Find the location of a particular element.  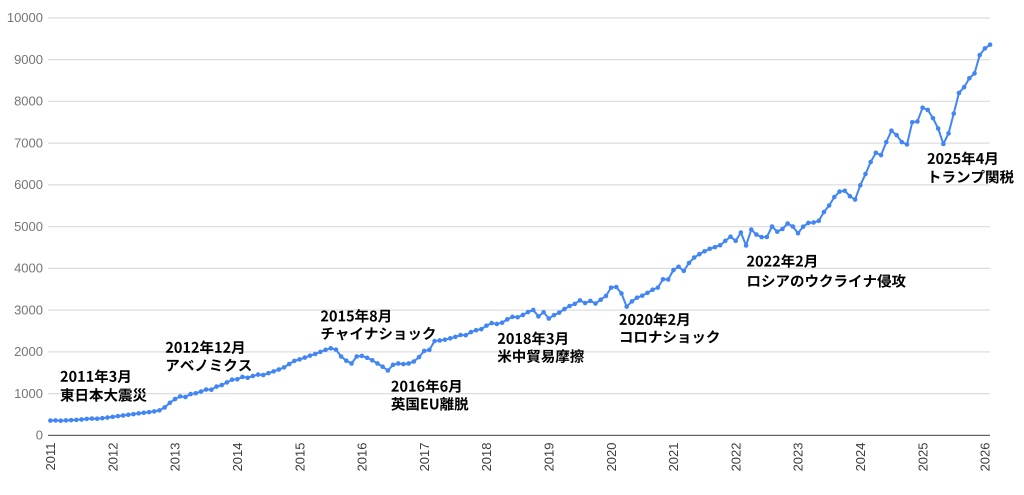

svg-text: 5000 is located at coordinates (28, 226).